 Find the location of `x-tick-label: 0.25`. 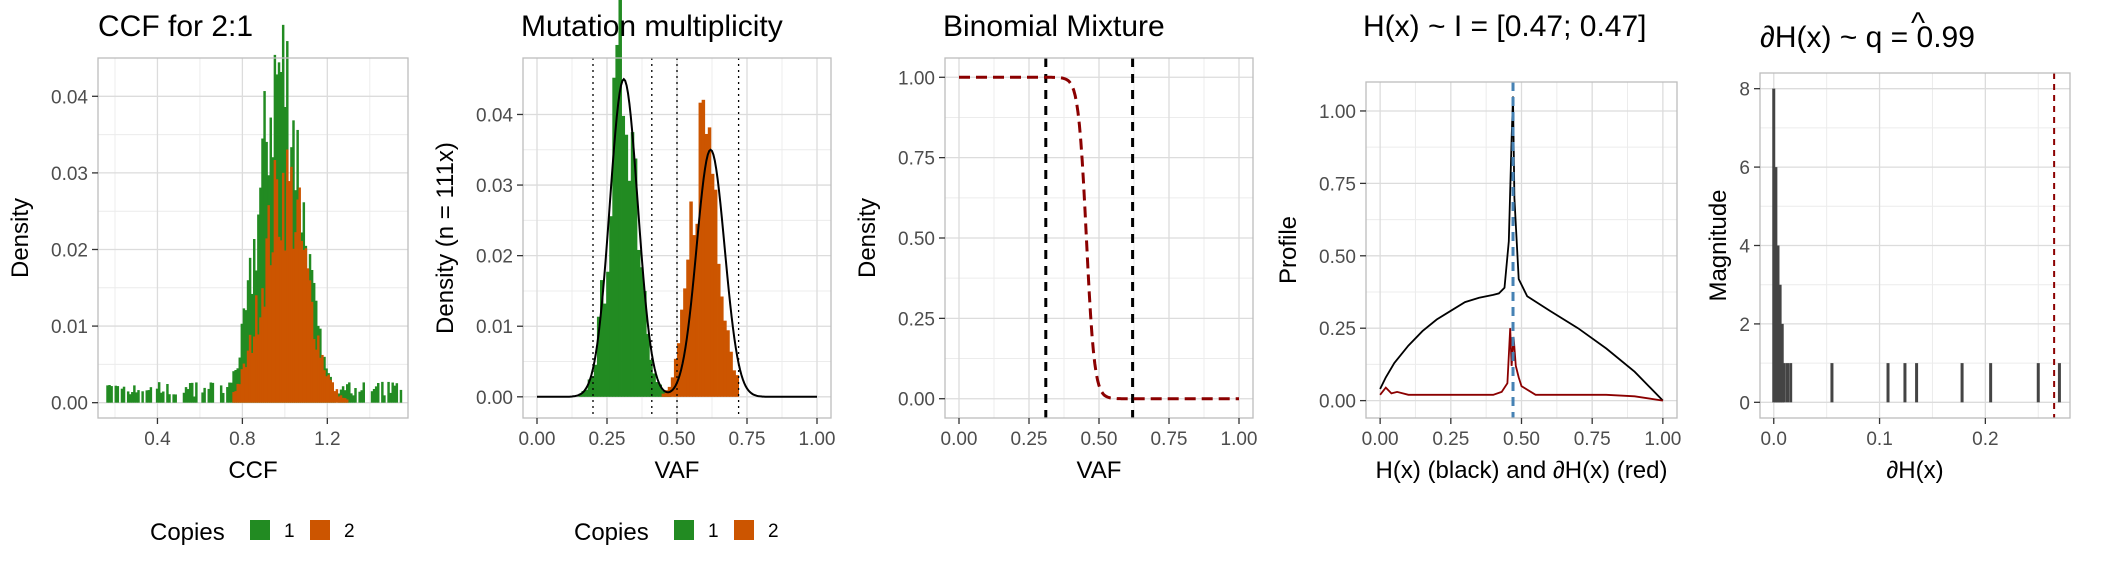

x-tick-label: 0.25 is located at coordinates (1029, 439).